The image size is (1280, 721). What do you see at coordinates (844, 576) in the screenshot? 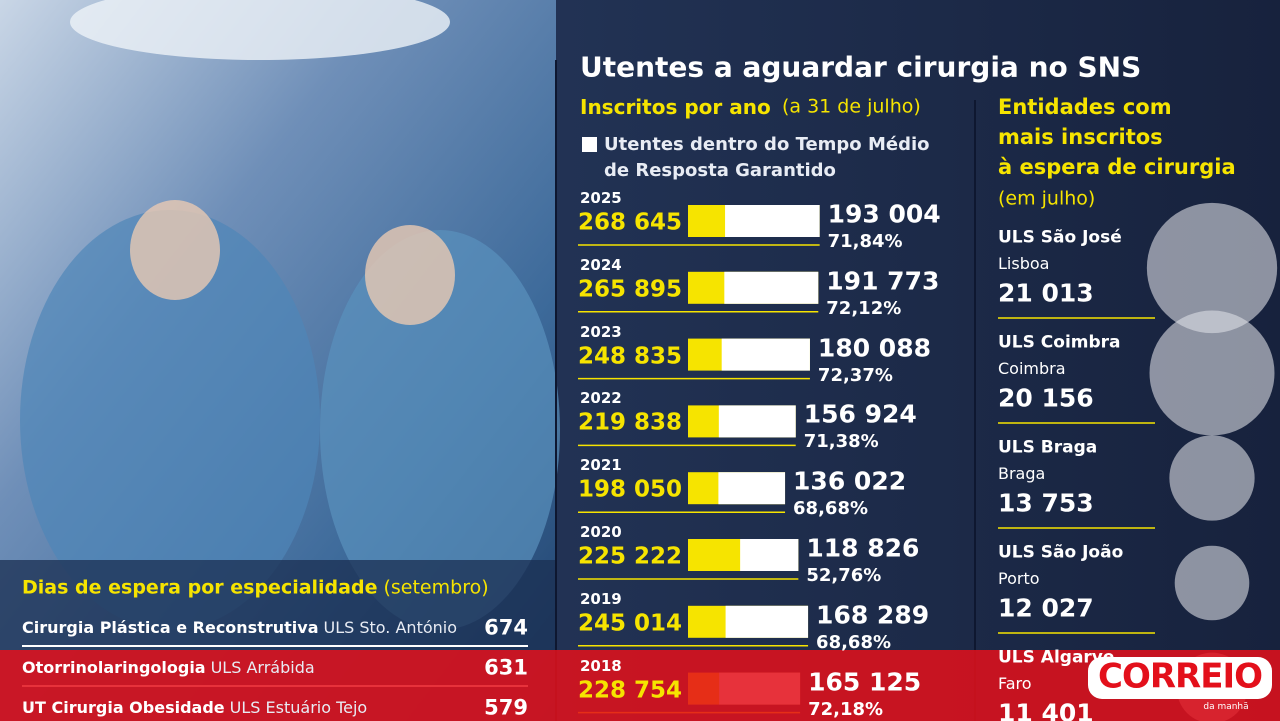
I see `share-label: 52,76%` at bounding box center [844, 576].